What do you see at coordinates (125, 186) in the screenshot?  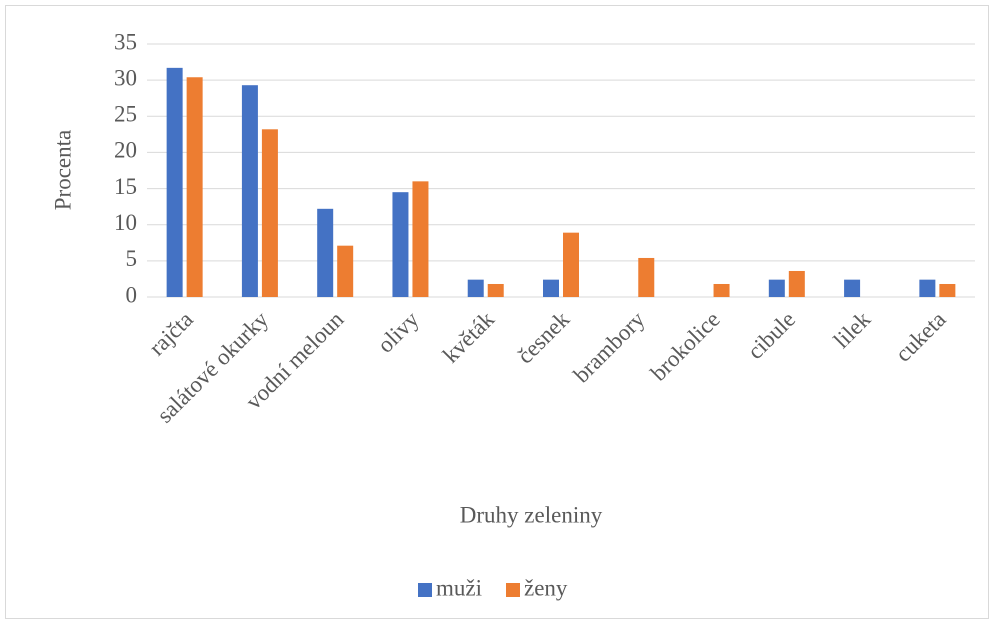 I see `y-tick-label: 15` at bounding box center [125, 186].